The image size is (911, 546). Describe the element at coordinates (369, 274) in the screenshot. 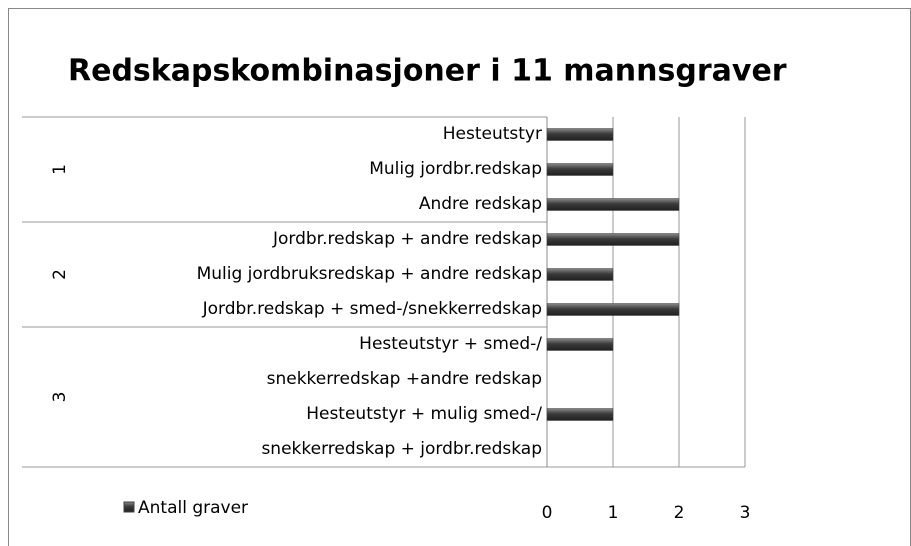

I see `y-tick-label: Mulig jordbruksredskap + andre redskap` at that location.